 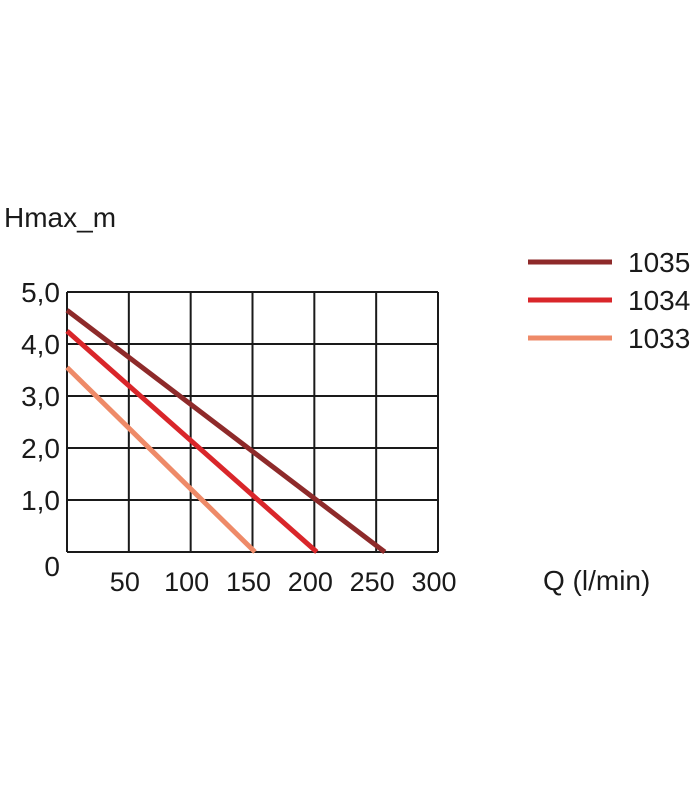 I want to click on y-axis-label: Hmax_m, so click(x=60, y=217).